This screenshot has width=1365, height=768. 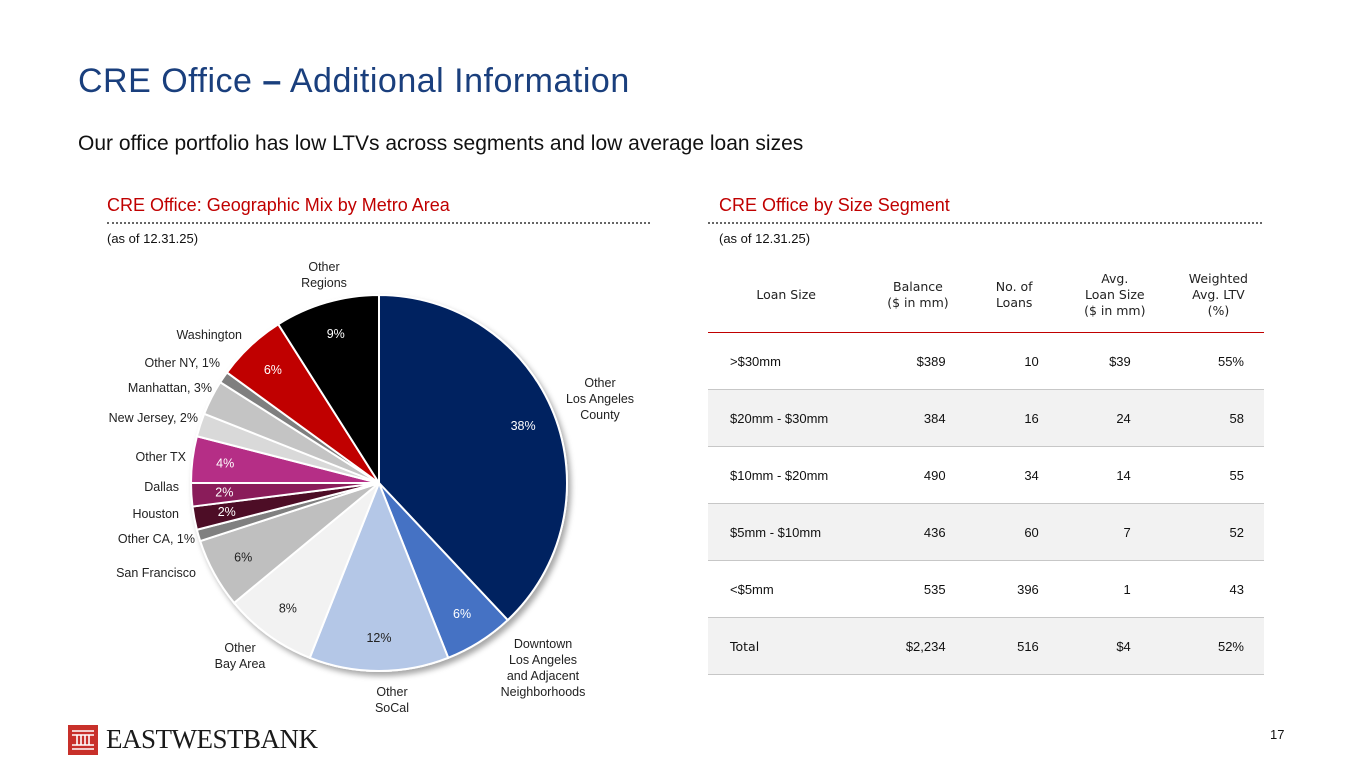 What do you see at coordinates (786, 295) in the screenshot?
I see `col-loan-size: Loan Size` at bounding box center [786, 295].